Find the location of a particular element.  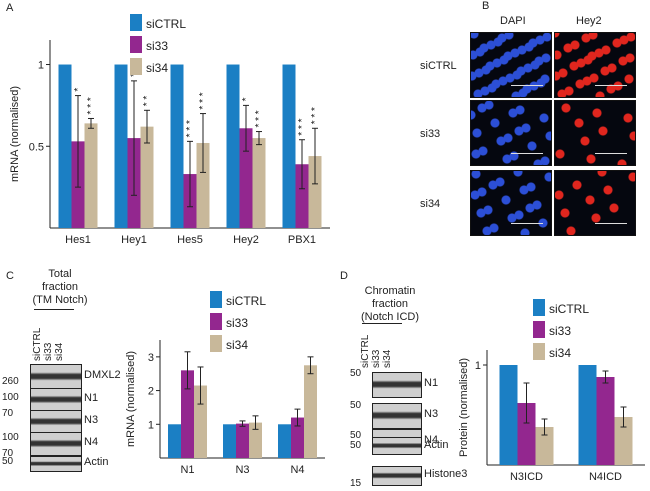

bar-si34-Hes5 is located at coordinates (203, 185).